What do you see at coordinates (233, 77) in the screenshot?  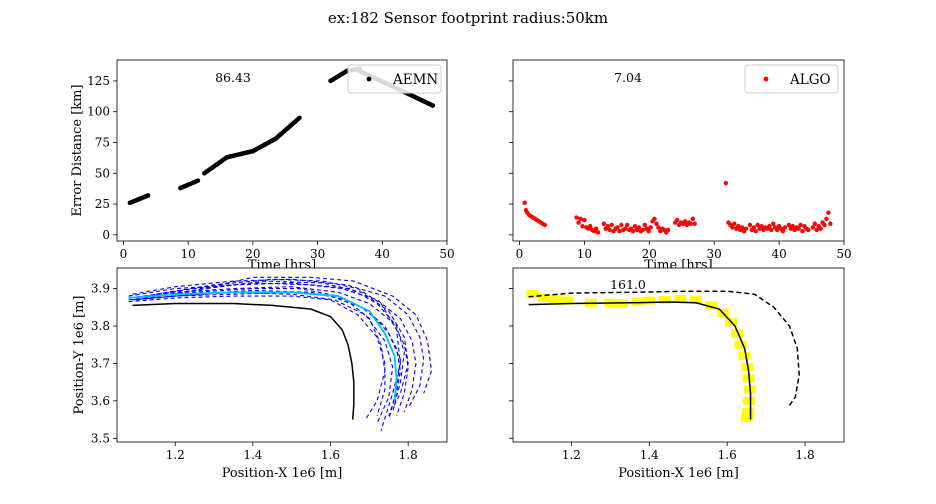 I see `aemn-annotation: 86.43` at bounding box center [233, 77].